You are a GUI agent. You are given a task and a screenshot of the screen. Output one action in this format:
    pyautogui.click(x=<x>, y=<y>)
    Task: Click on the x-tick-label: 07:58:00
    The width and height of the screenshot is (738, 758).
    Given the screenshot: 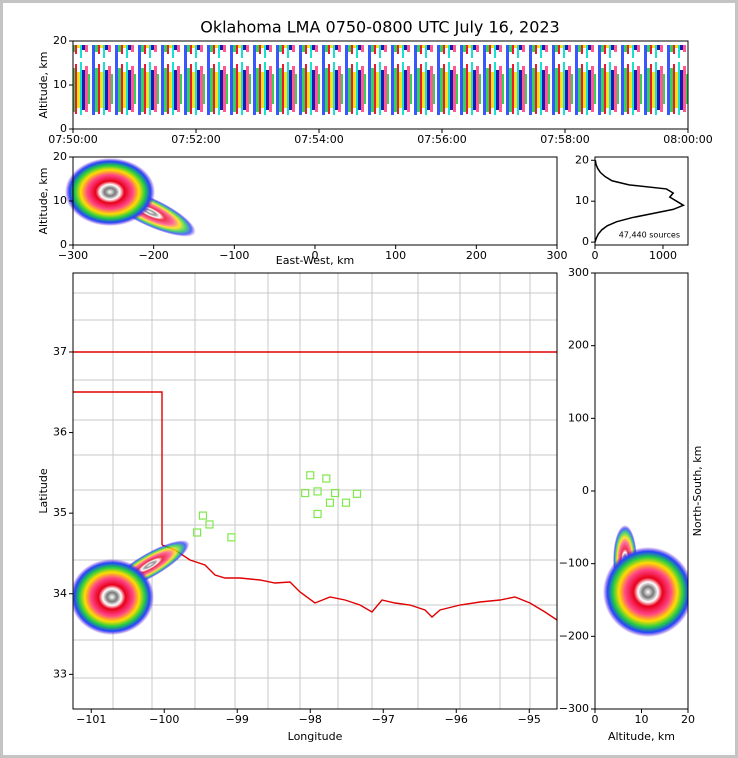 What is the action you would take?
    pyautogui.click(x=564, y=139)
    